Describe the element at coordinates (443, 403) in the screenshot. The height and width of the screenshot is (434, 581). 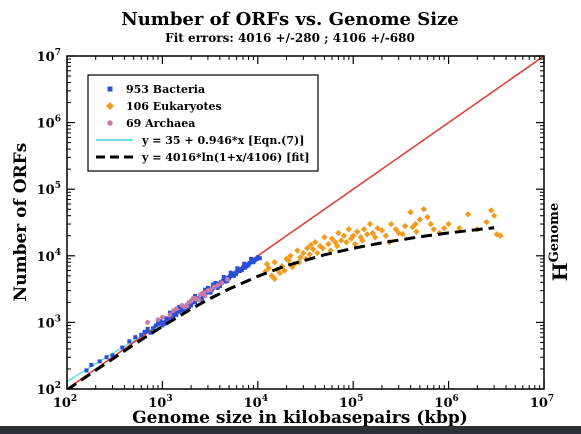
I see `x-tick-base-4: 10` at that location.